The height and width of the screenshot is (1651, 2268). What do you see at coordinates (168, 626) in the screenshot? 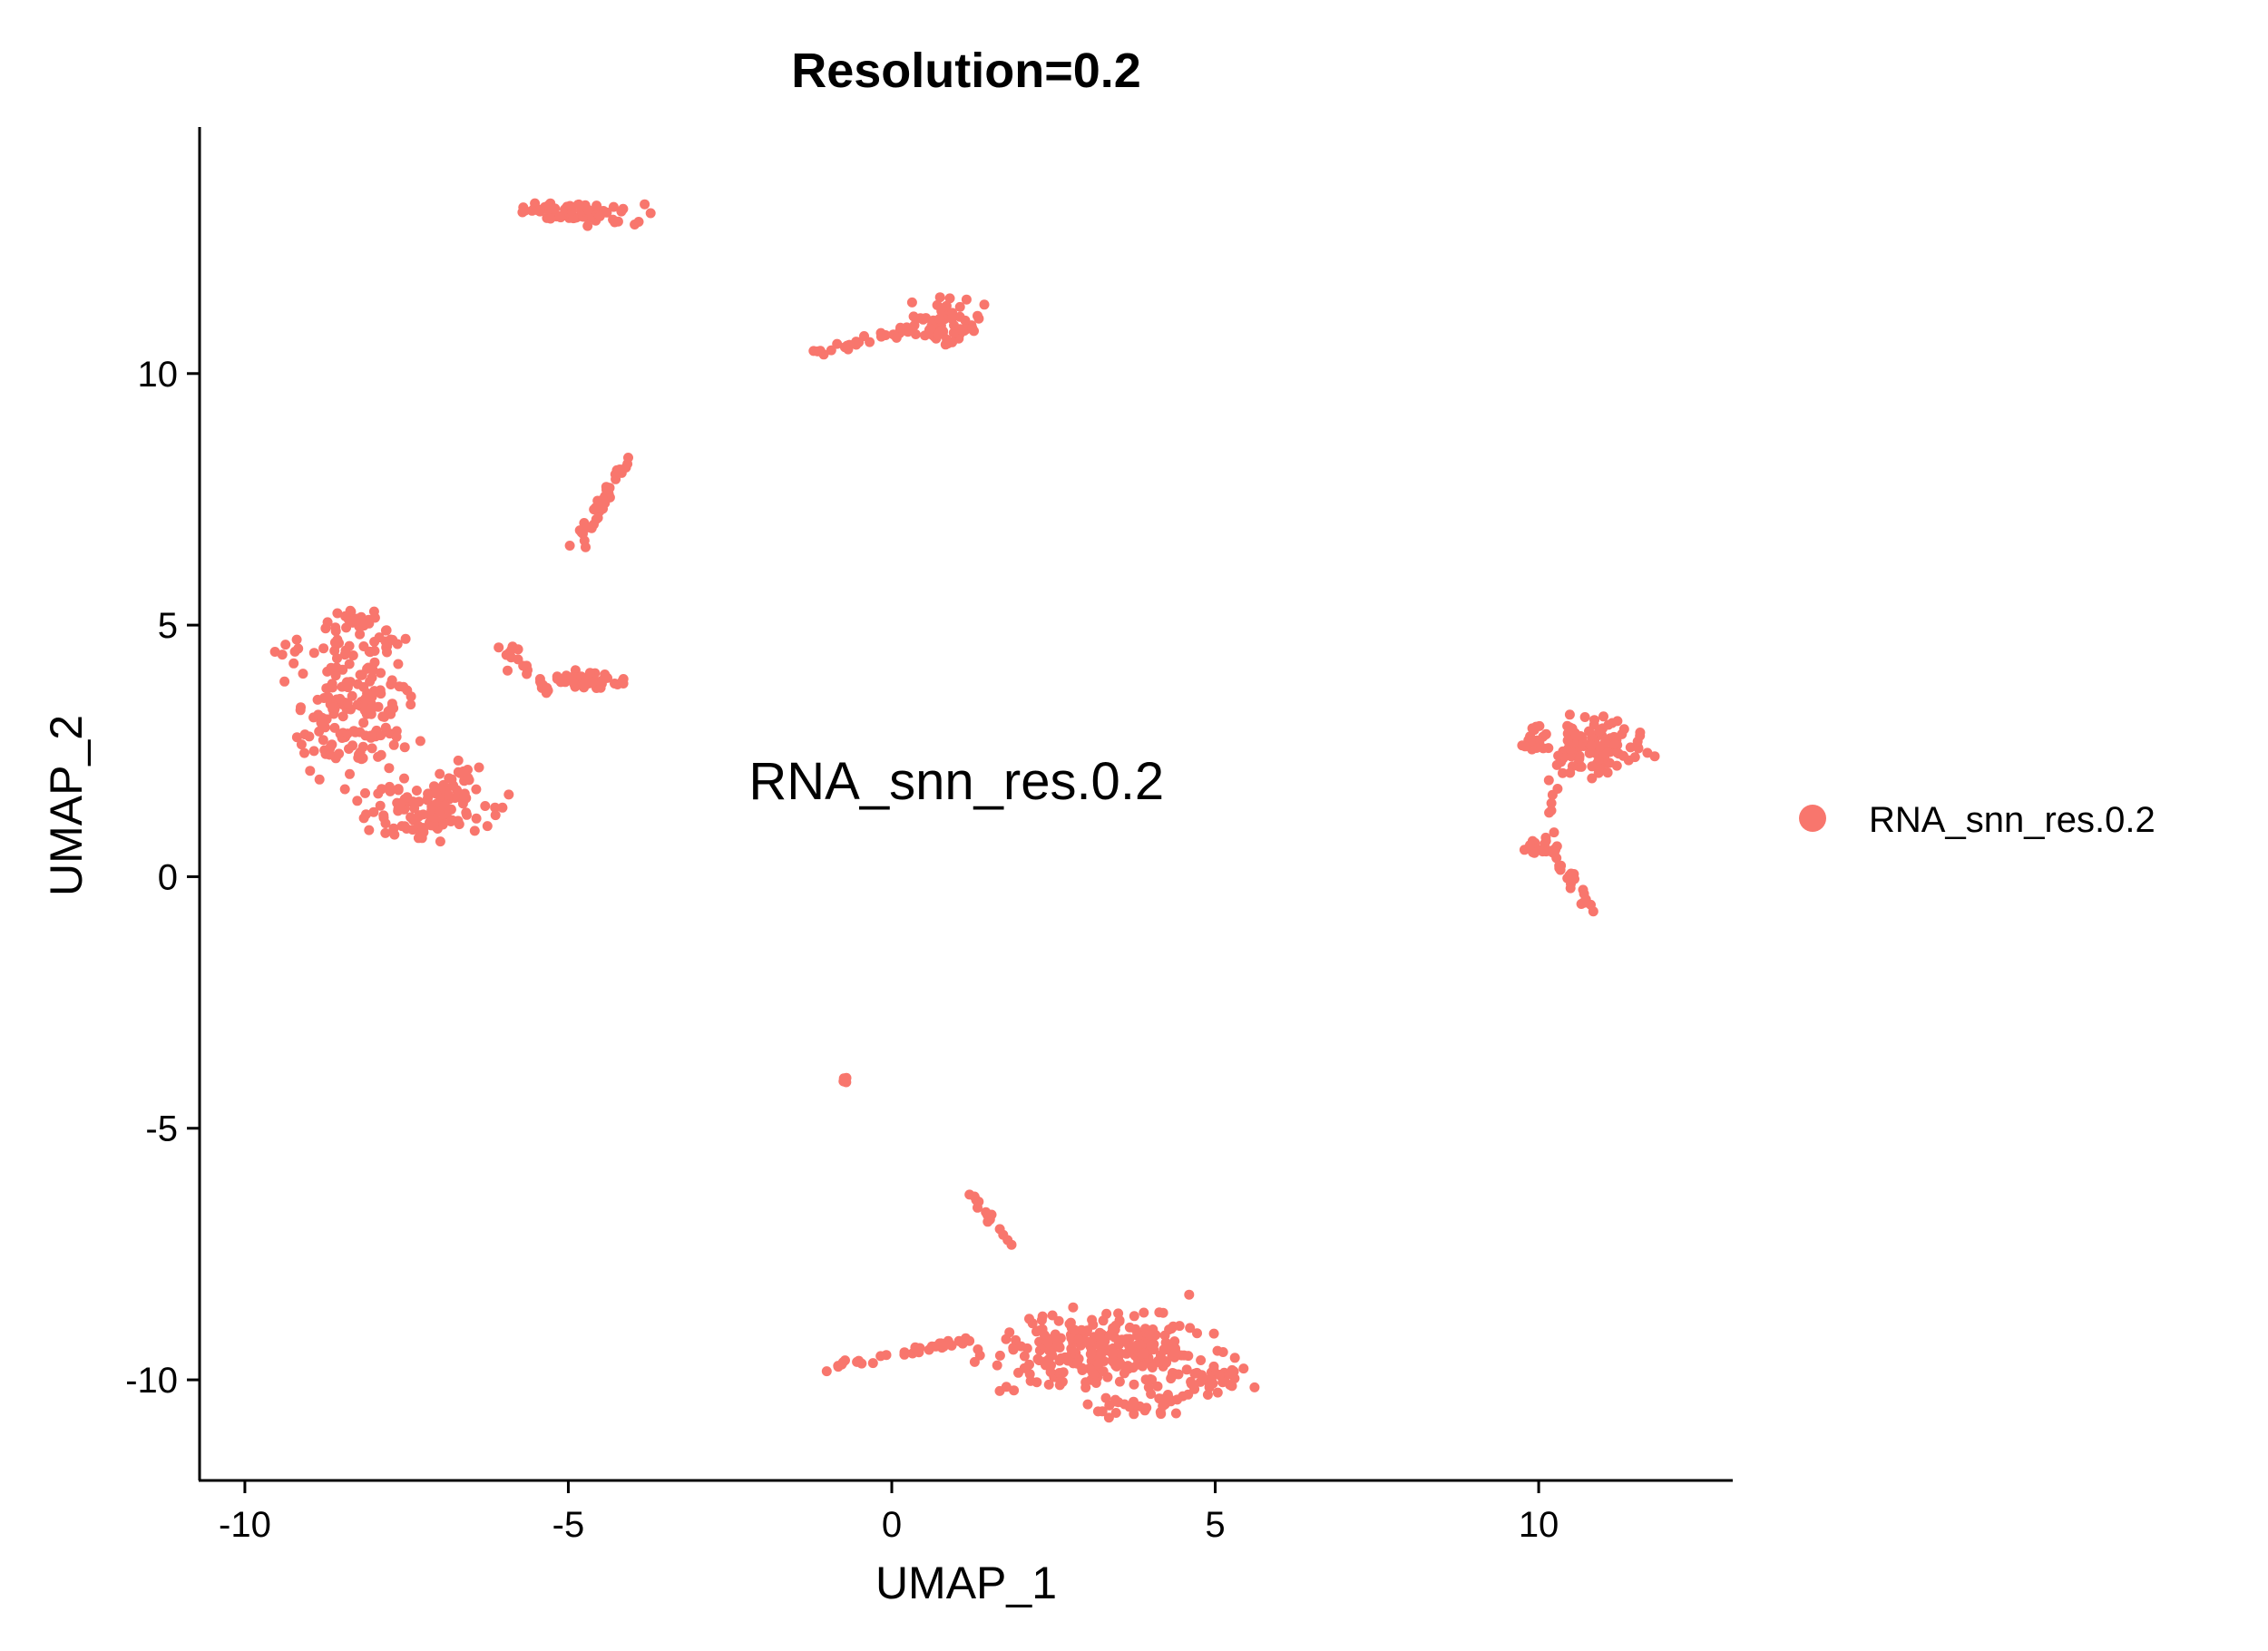
I see `y-tick-label: 5` at bounding box center [168, 626].